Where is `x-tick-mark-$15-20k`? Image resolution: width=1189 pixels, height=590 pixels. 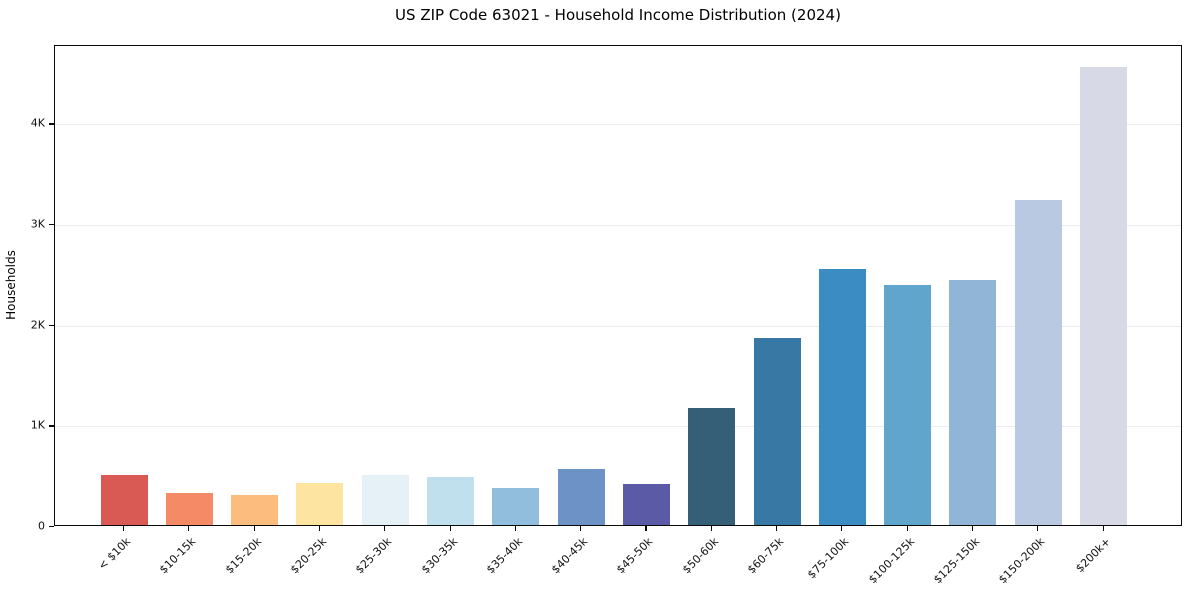 x-tick-mark-$15-20k is located at coordinates (254, 528).